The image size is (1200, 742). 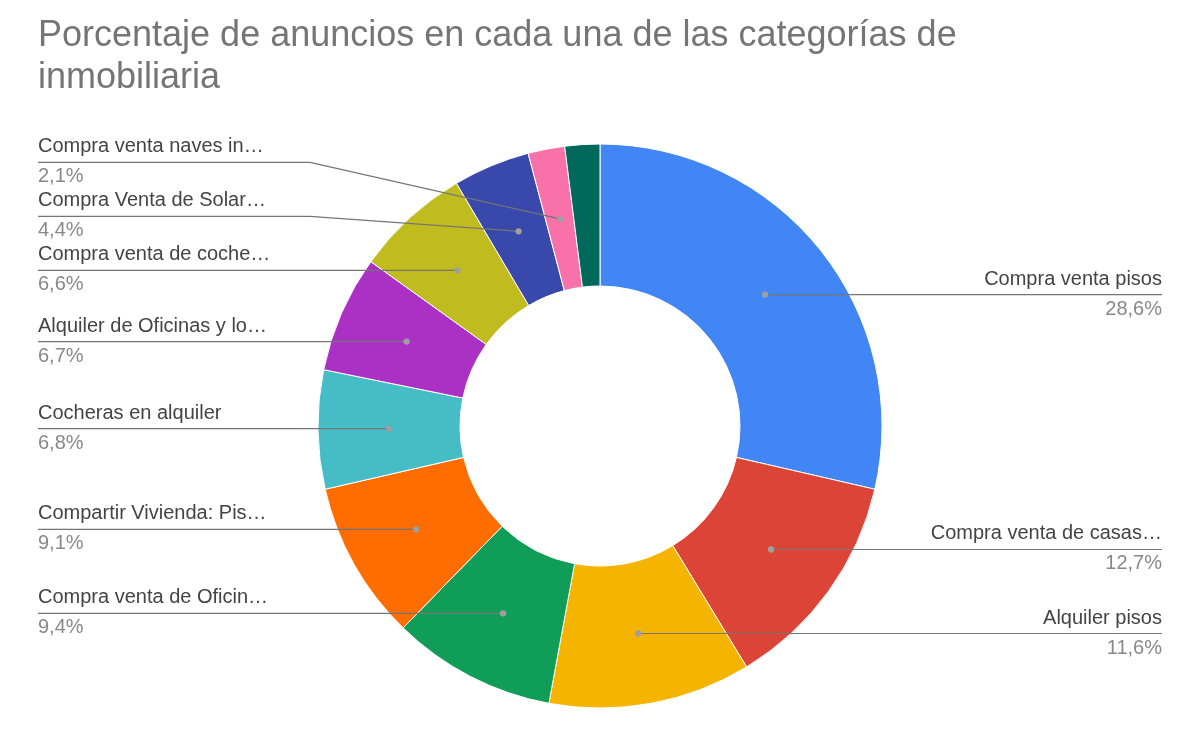 I want to click on data-label: 6,6%, so click(x=61, y=283).